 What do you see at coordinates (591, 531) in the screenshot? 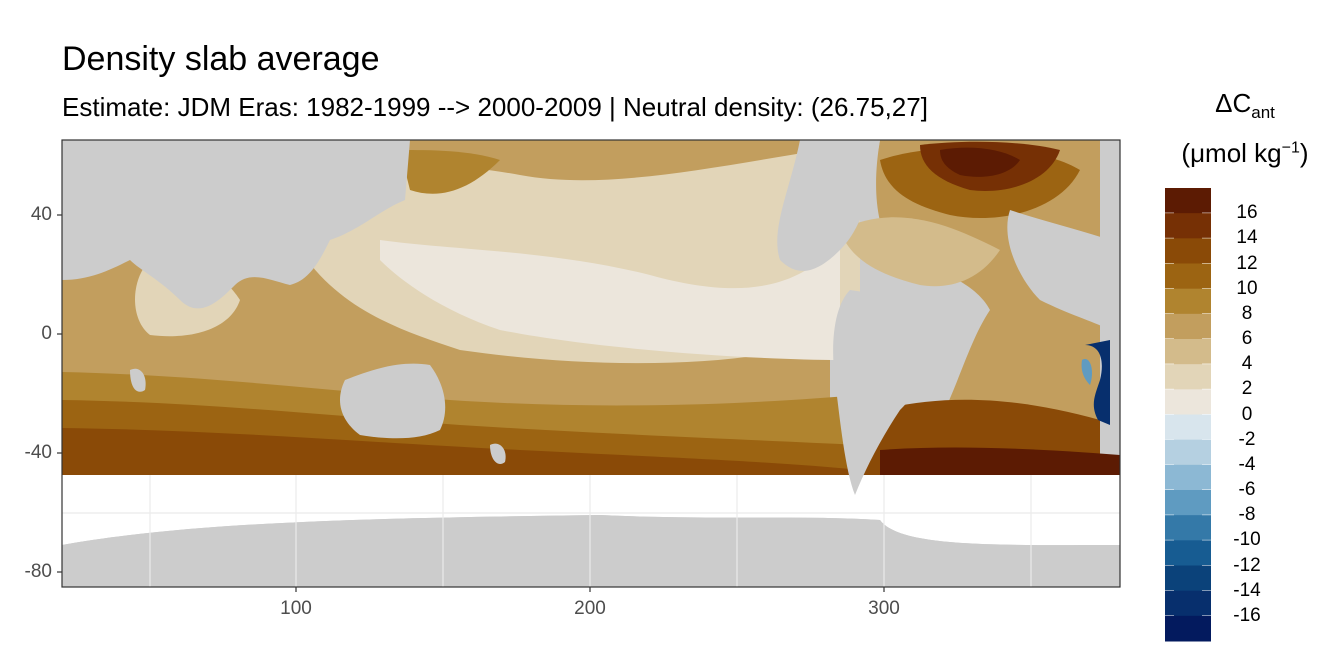
I see `graticule` at bounding box center [591, 531].